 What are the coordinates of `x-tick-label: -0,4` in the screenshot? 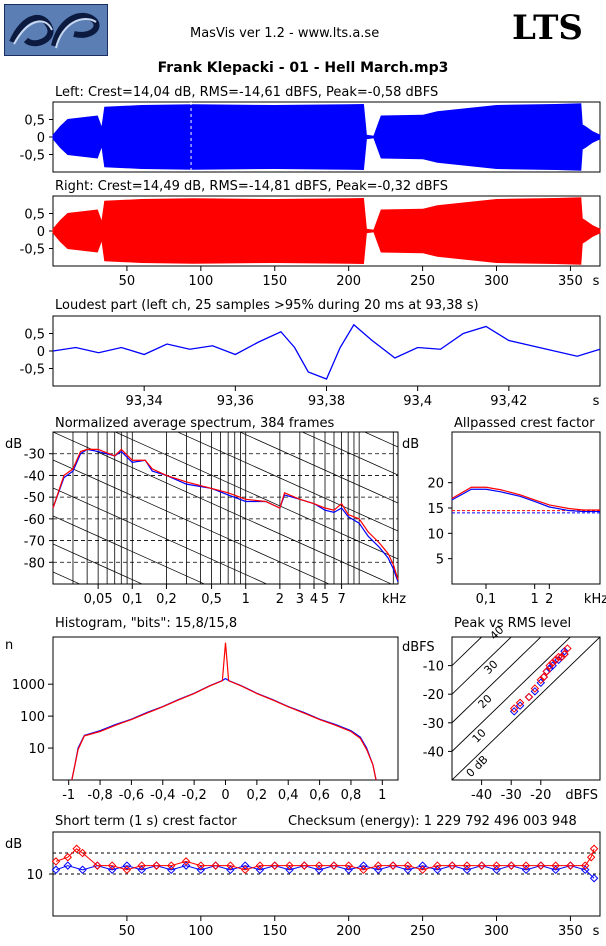 It's located at (162, 795).